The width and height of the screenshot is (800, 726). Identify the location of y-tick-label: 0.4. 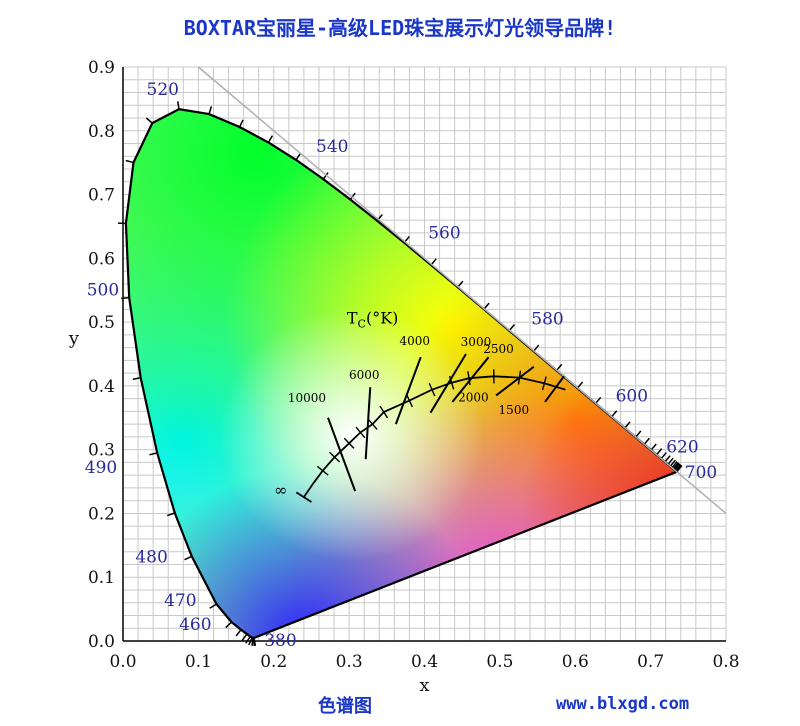
(101, 387).